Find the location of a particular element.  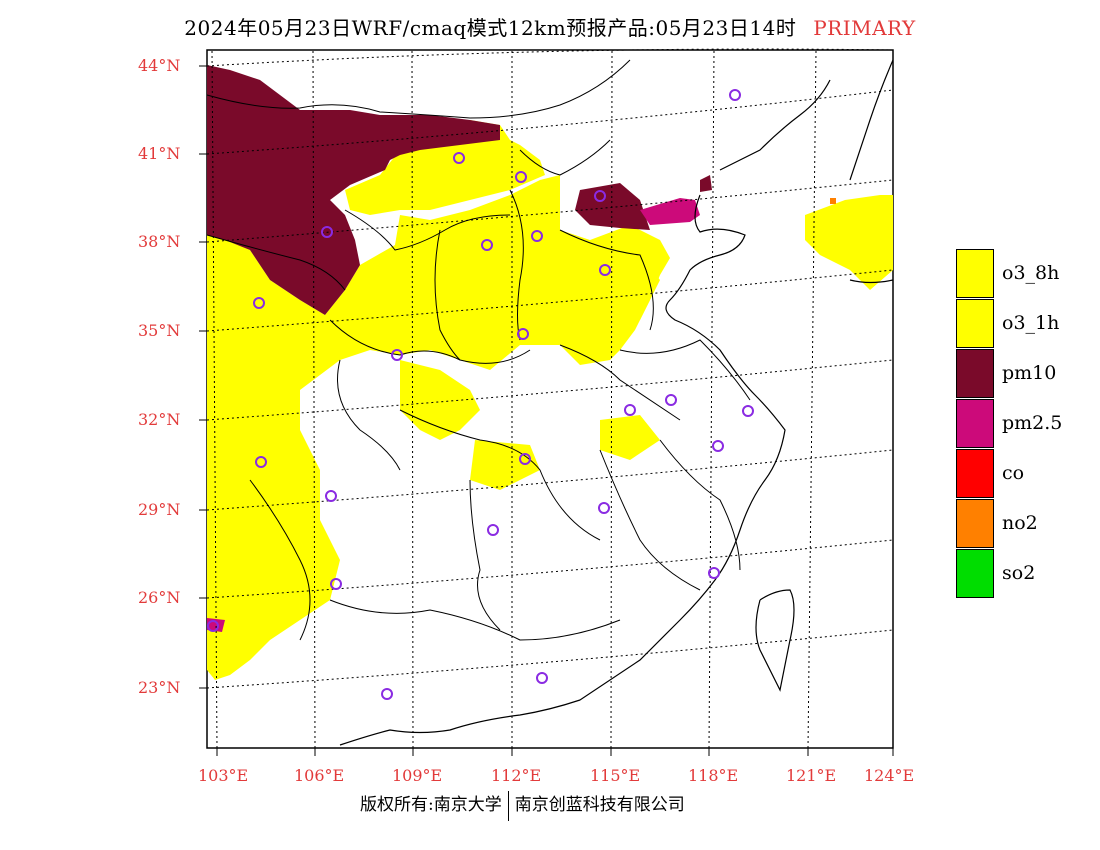

o3-region-central is located at coordinates (440, 400).